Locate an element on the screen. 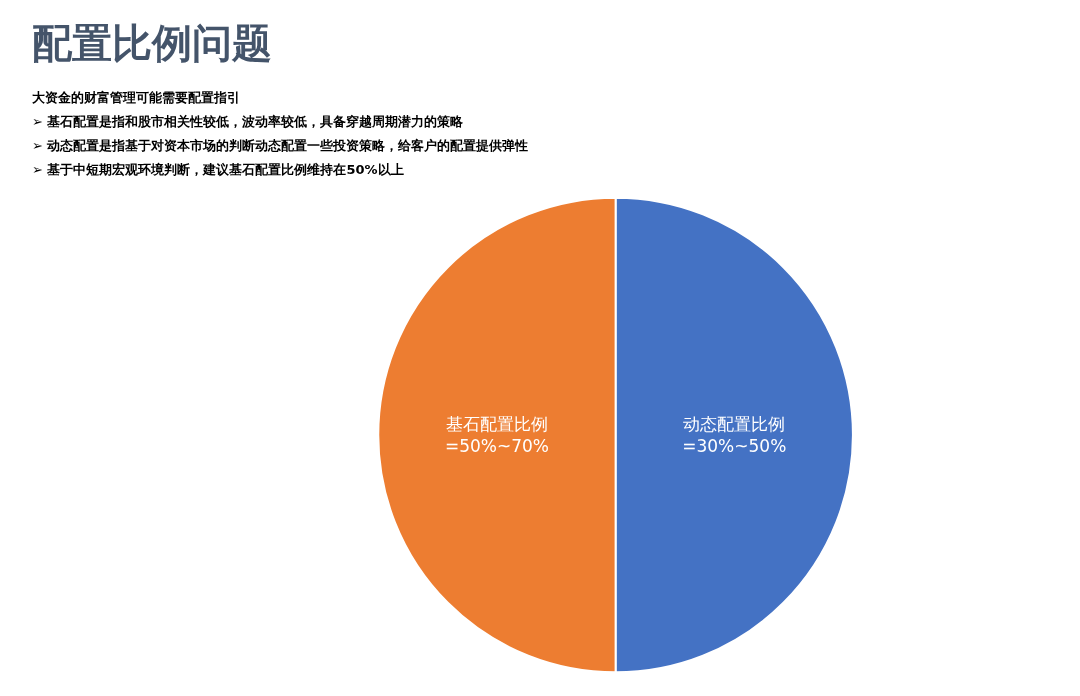  text: ➢ 动态配置是指基于对资本市场的判断动态配置一些投资策略，给客户的配置提供弹性 is located at coordinates (280, 145).